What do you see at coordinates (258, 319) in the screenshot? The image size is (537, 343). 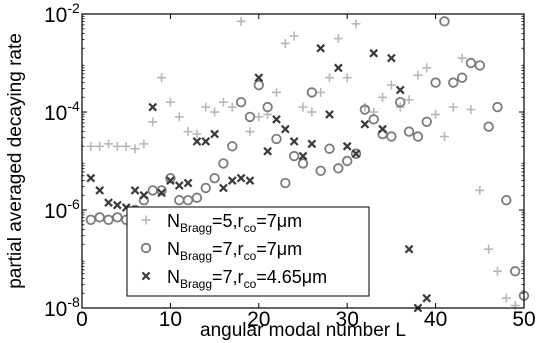 I see `x-tick-label: 20` at bounding box center [258, 319].